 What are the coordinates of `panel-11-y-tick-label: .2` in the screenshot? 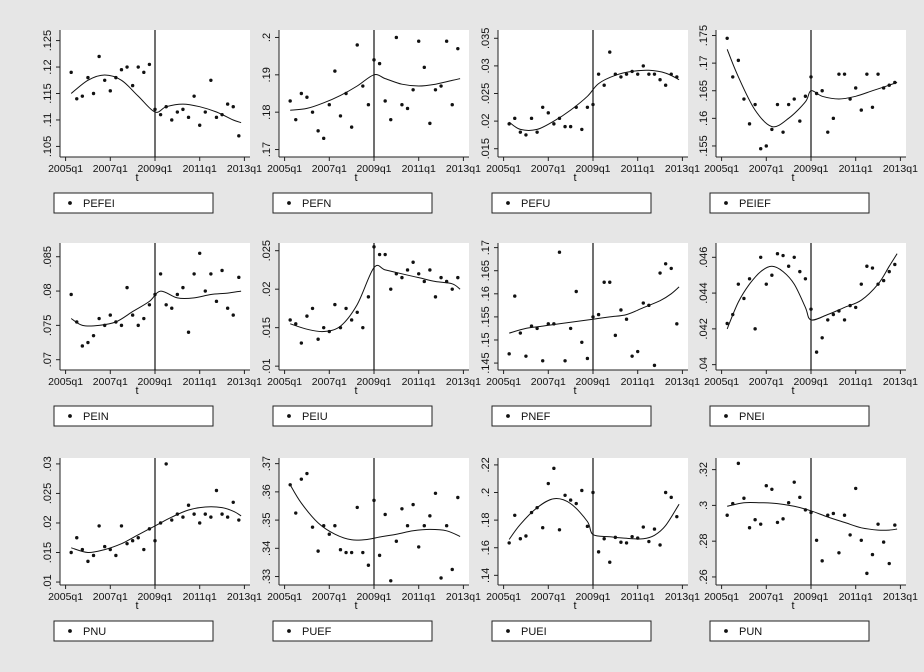 It's located at (486, 492).